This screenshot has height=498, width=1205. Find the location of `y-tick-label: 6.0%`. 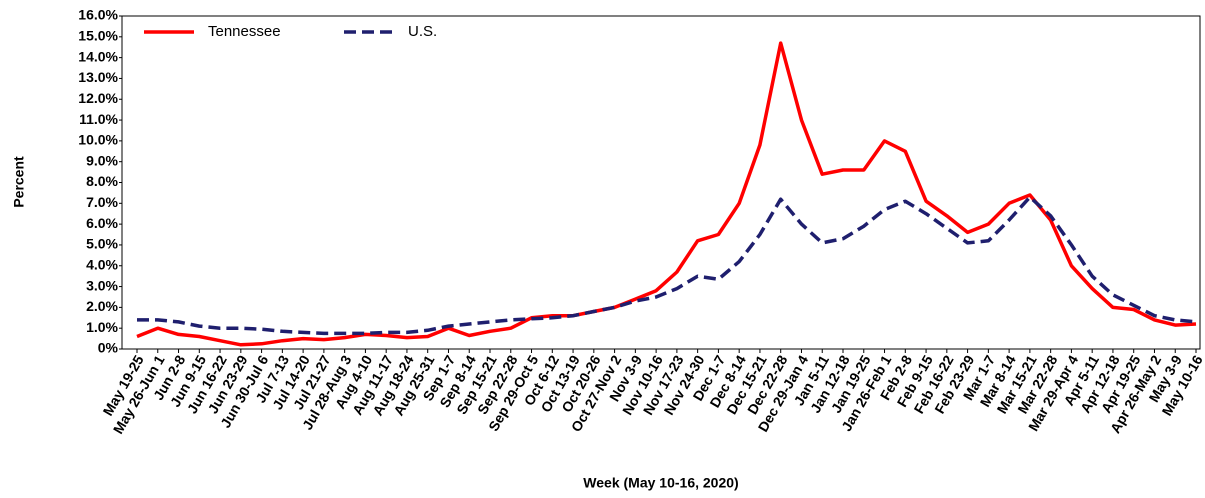

y-tick-label: 6.0% is located at coordinates (102, 223).